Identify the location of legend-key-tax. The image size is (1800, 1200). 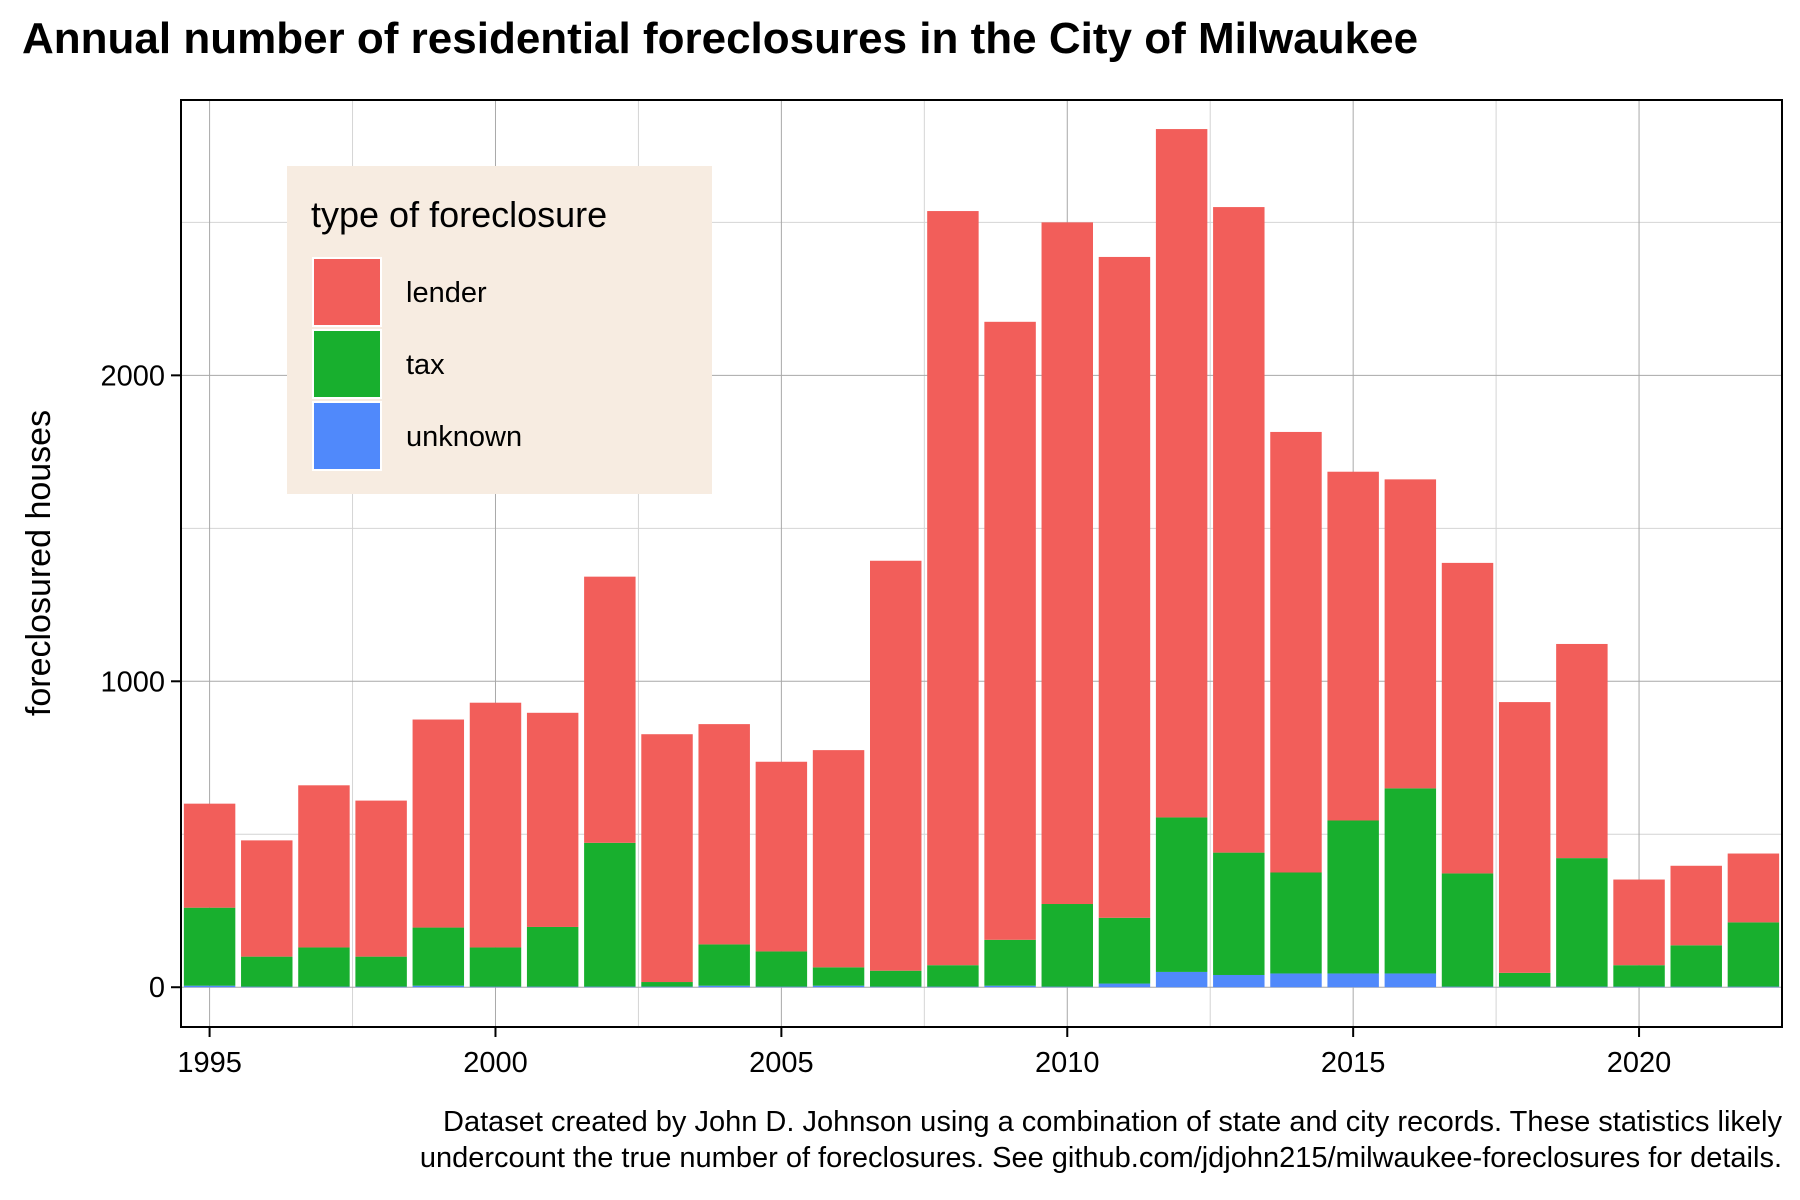
(347, 364).